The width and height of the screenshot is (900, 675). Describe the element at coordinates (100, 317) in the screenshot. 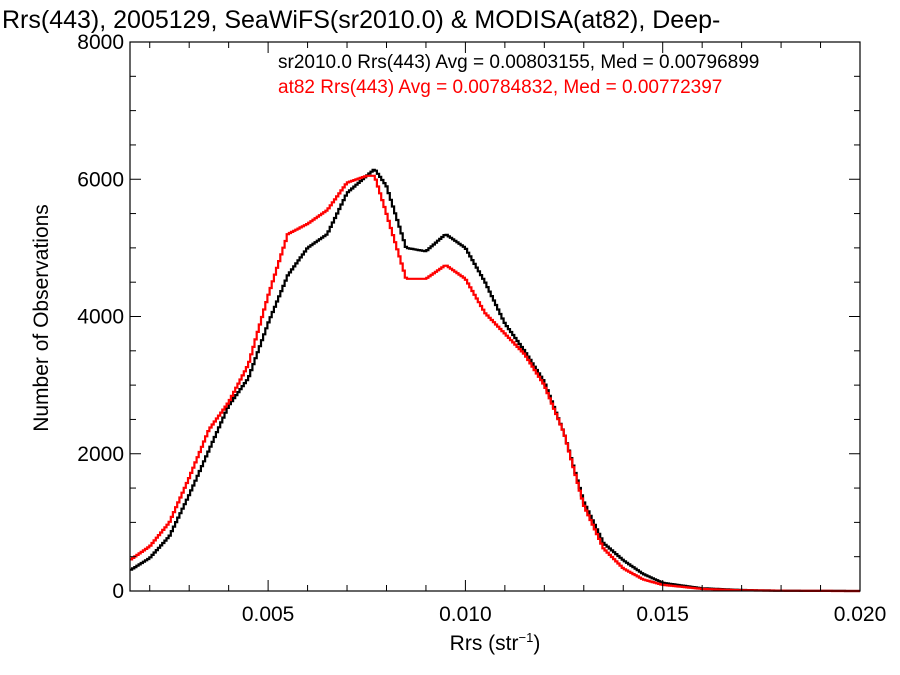

I see `y-tick-label: 4000` at that location.